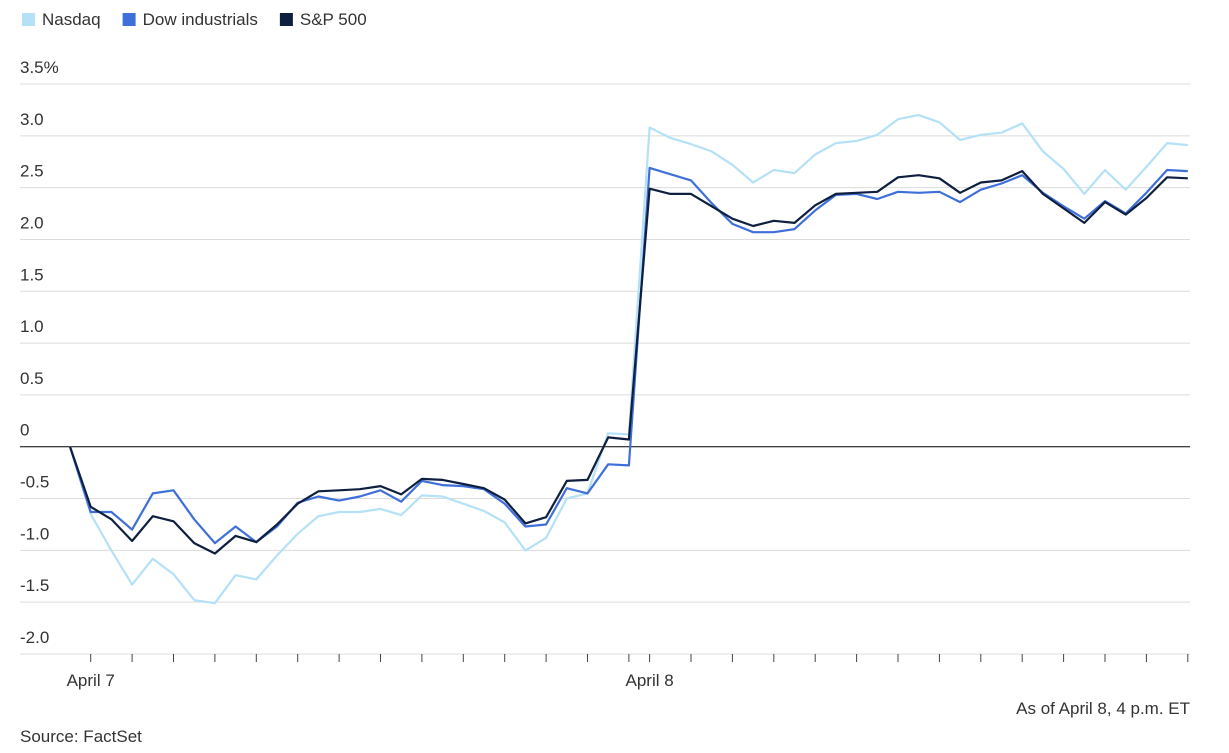 This screenshot has width=1229, height=753. Describe the element at coordinates (32, 171) in the screenshot. I see `y-tick-label: 2.5` at that location.